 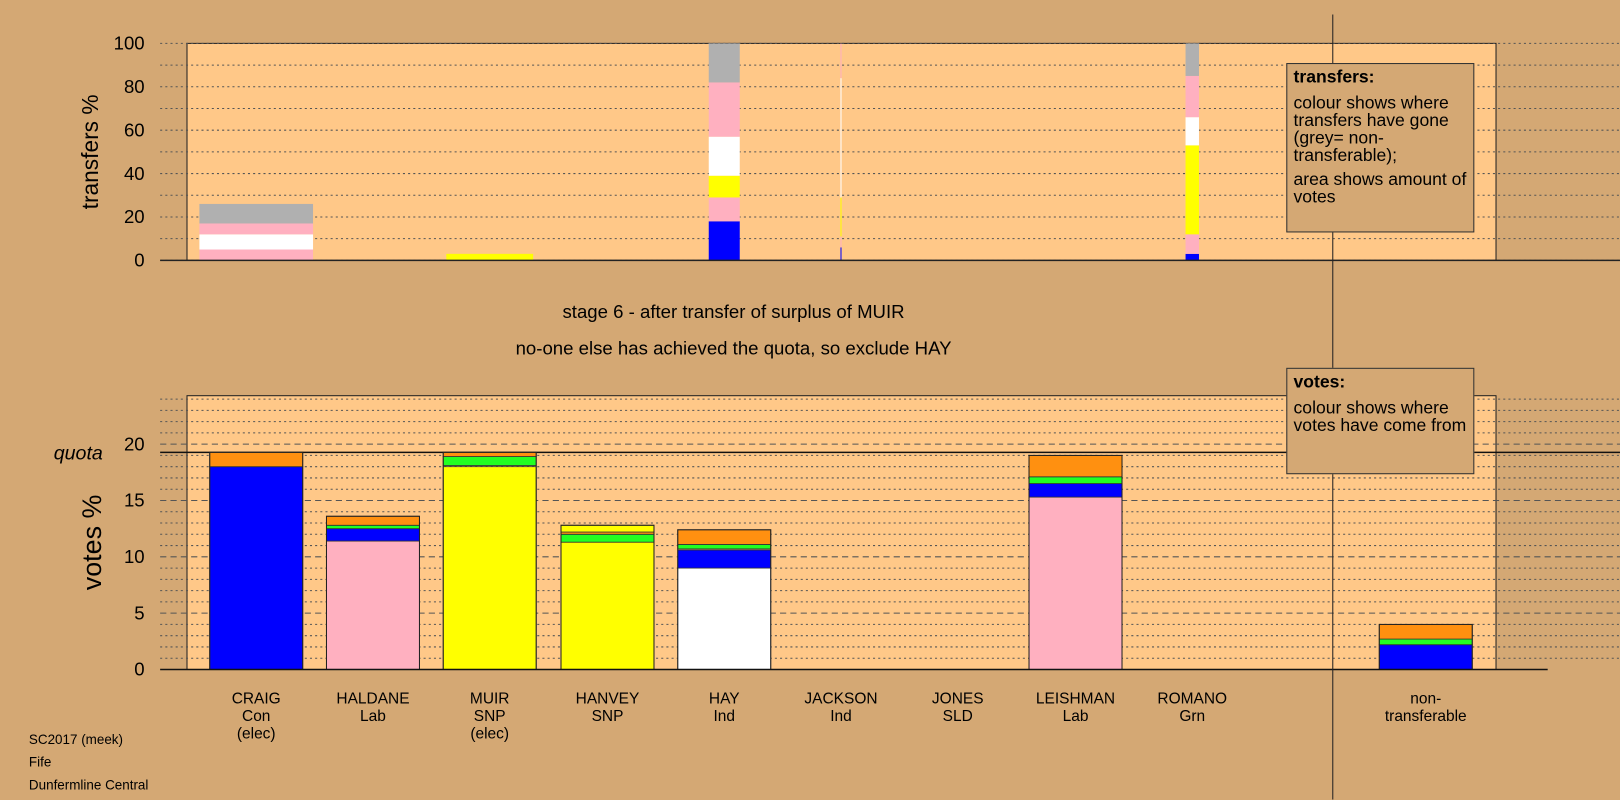 I want to click on candidate-label: JONES, so click(x=958, y=699).